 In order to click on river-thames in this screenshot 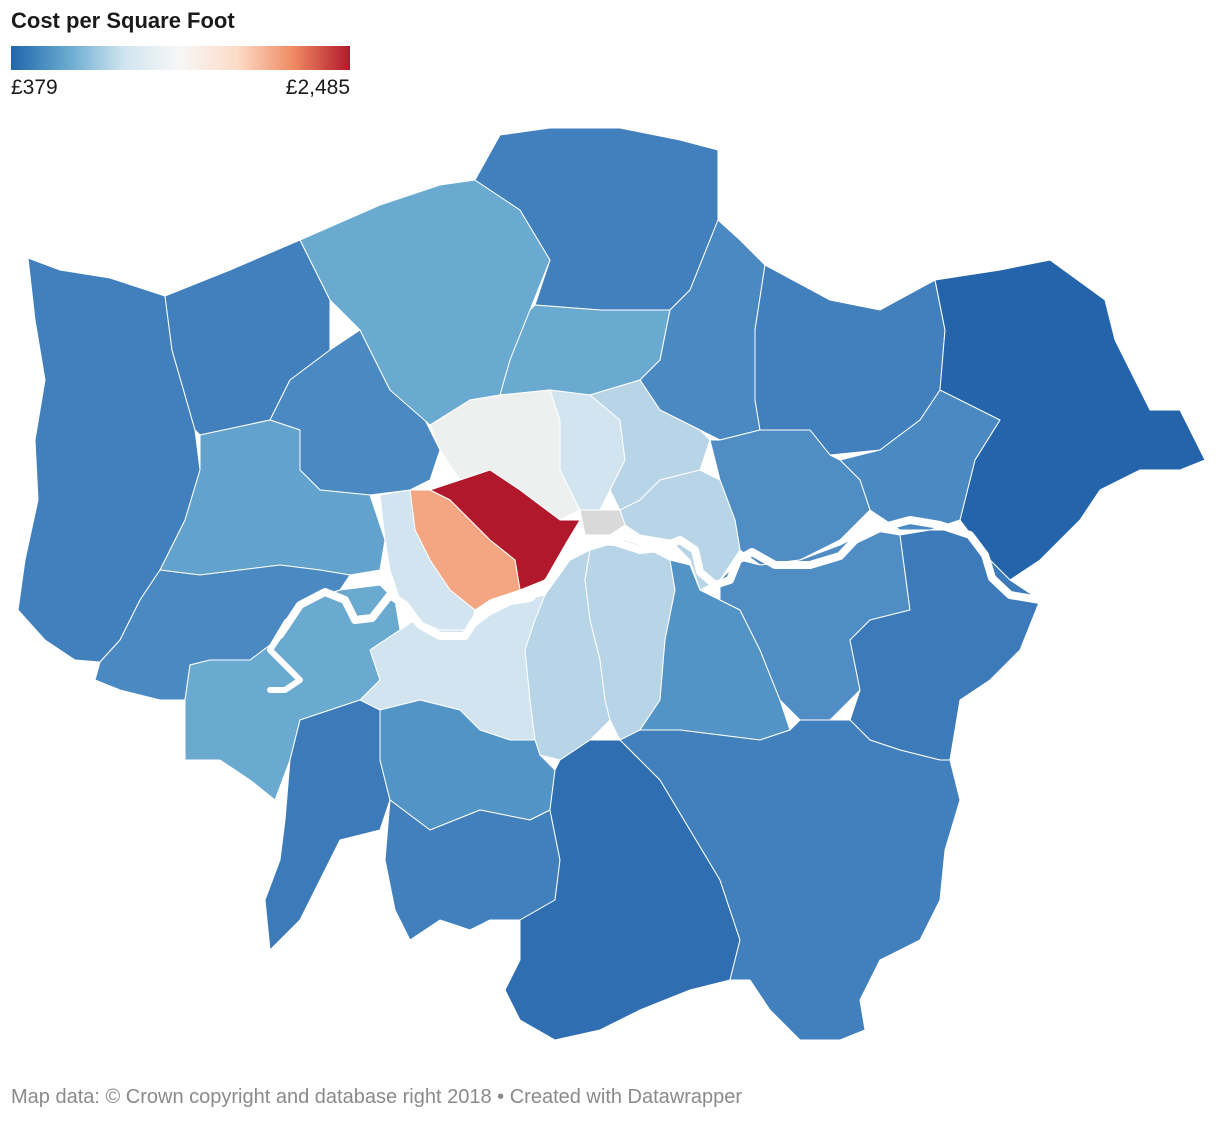, I will do `click(660, 578)`.